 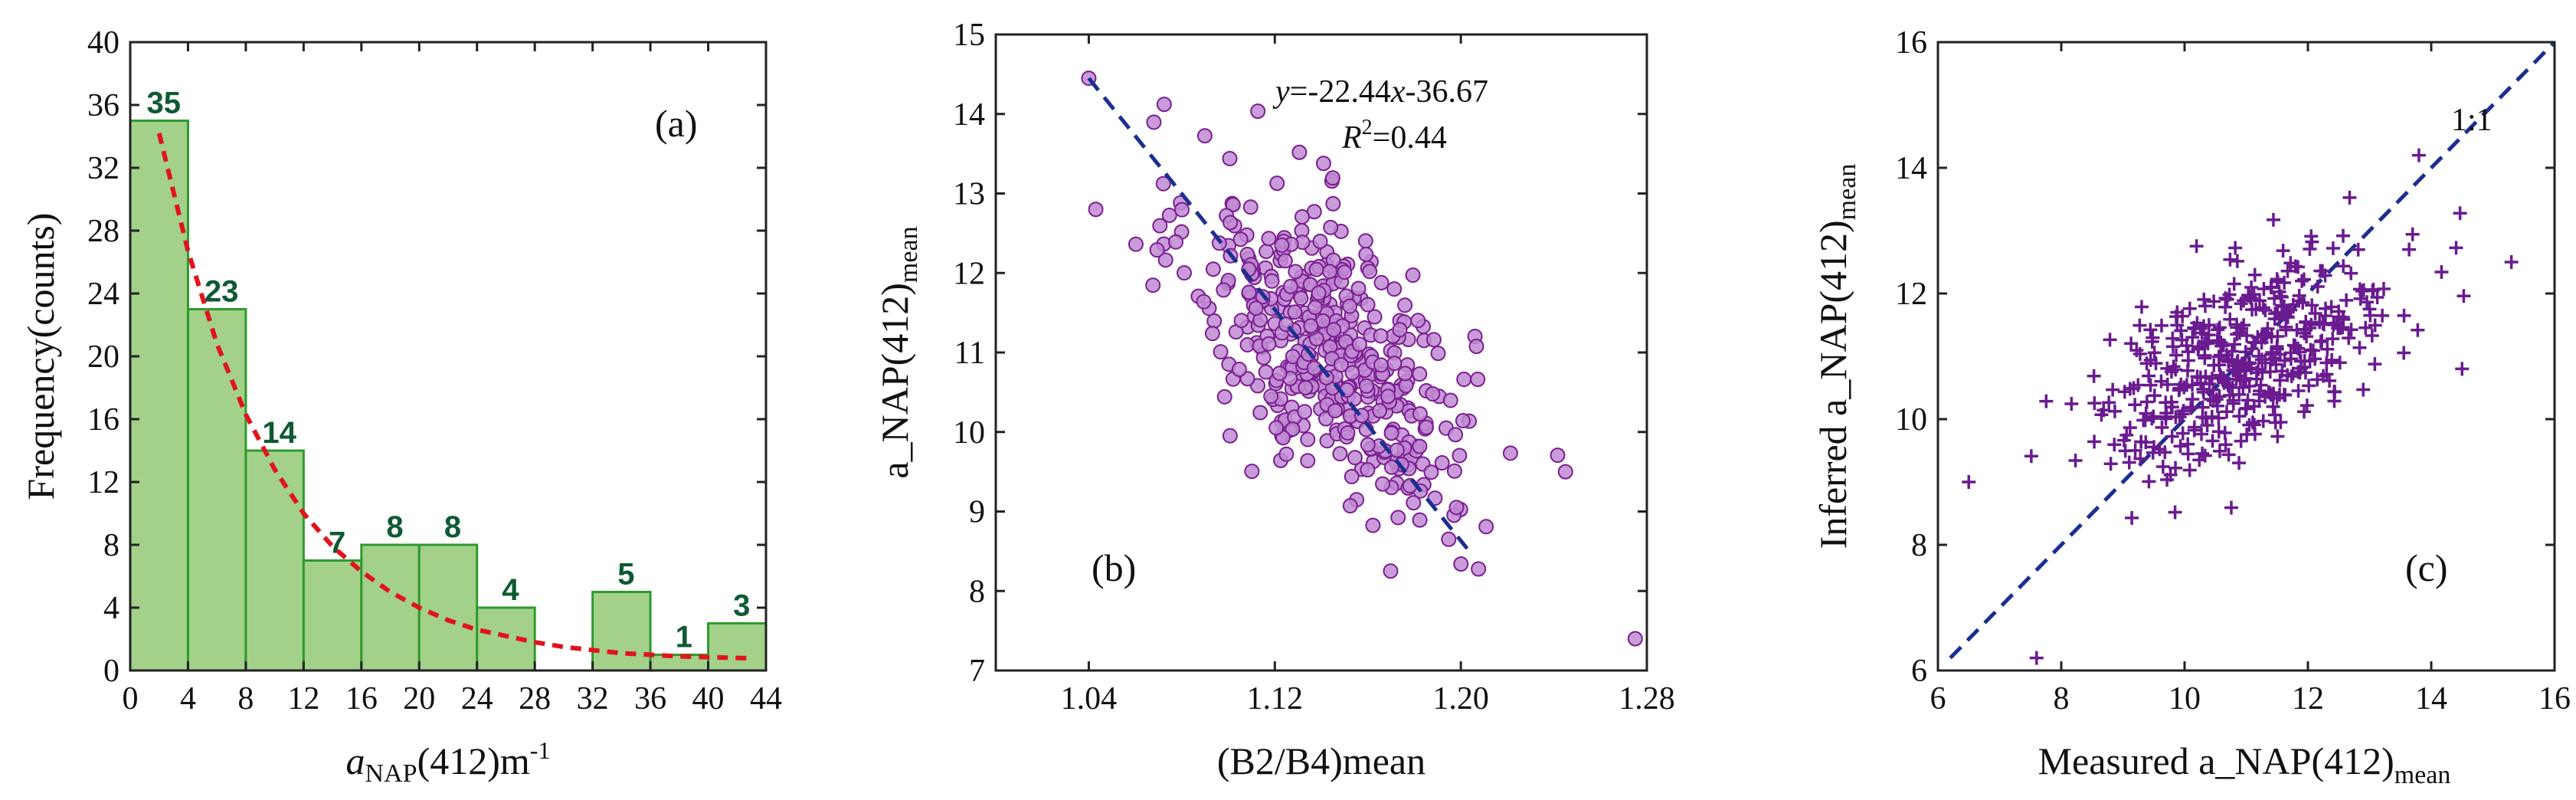 I want to click on regression-line, so click(x=1281, y=317).